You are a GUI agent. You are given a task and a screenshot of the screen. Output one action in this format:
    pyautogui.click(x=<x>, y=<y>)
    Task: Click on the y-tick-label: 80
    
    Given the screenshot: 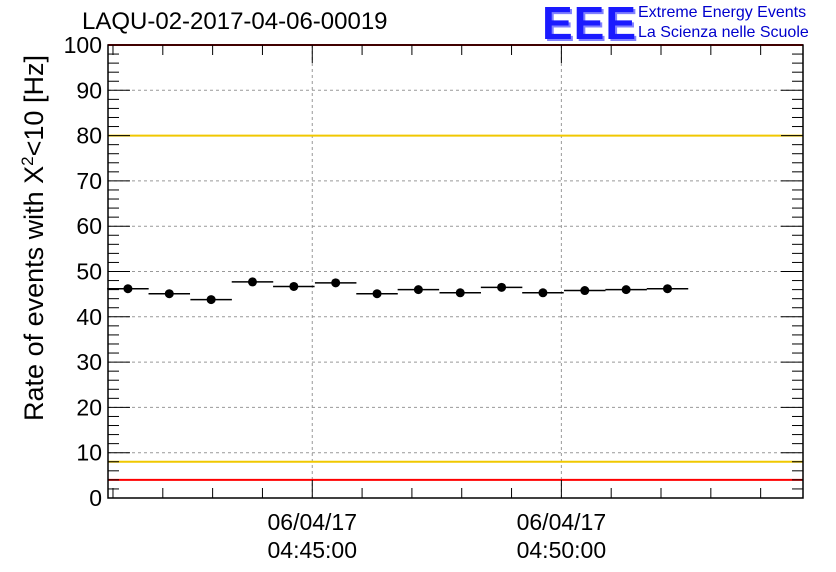 What is the action you would take?
    pyautogui.click(x=89, y=136)
    